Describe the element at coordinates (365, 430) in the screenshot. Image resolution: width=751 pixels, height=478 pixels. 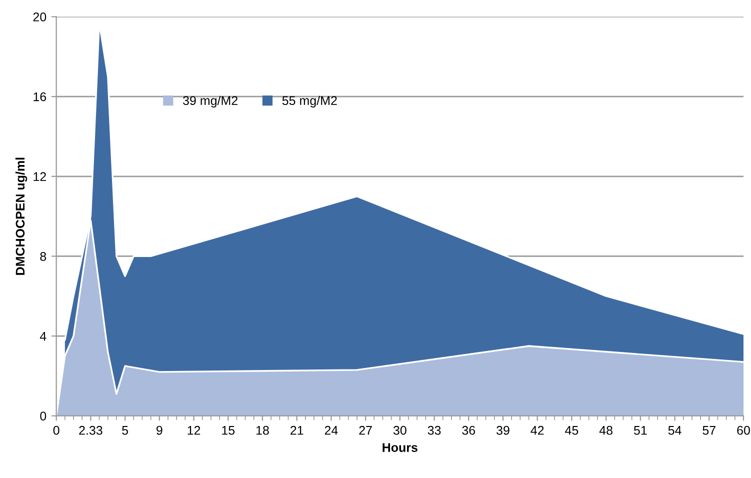
I see `x-tick-label: 27` at that location.